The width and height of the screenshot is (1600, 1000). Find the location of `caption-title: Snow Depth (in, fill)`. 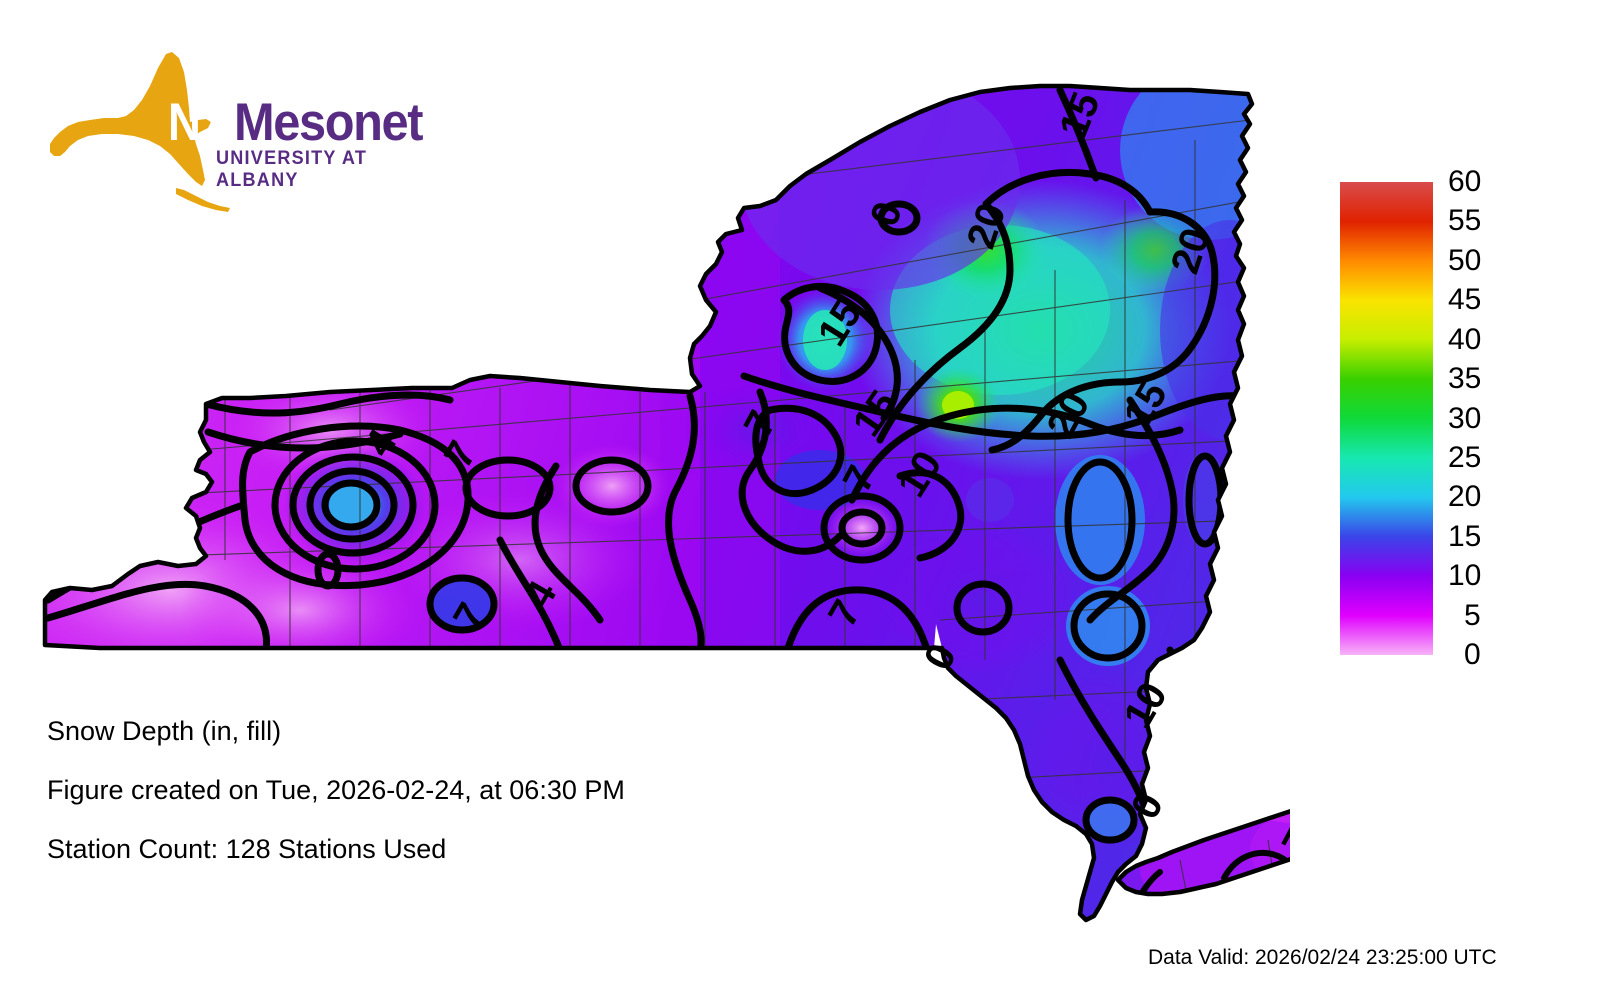

caption-title: Snow Depth (in, fill) is located at coordinates (164, 731).